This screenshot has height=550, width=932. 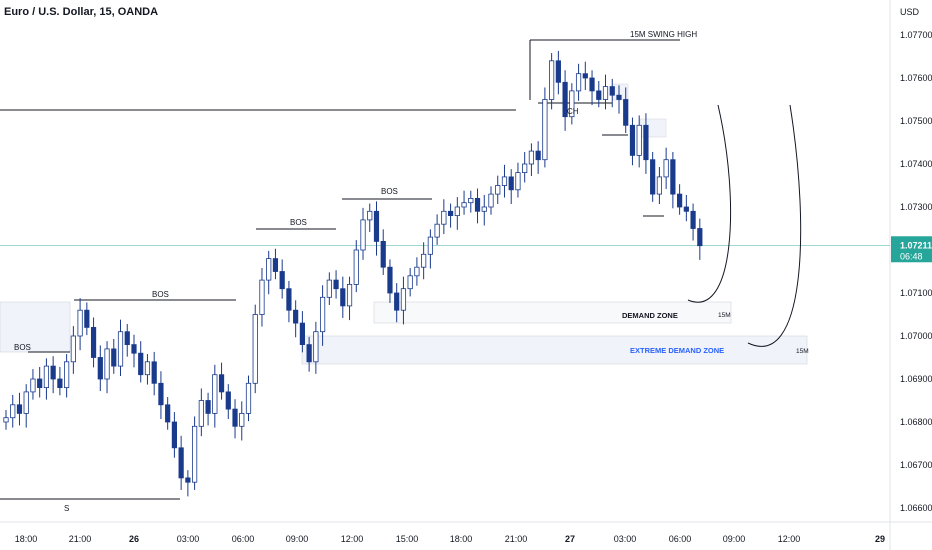 I want to click on price-tick-label: 1.06600, so click(x=916, y=508).